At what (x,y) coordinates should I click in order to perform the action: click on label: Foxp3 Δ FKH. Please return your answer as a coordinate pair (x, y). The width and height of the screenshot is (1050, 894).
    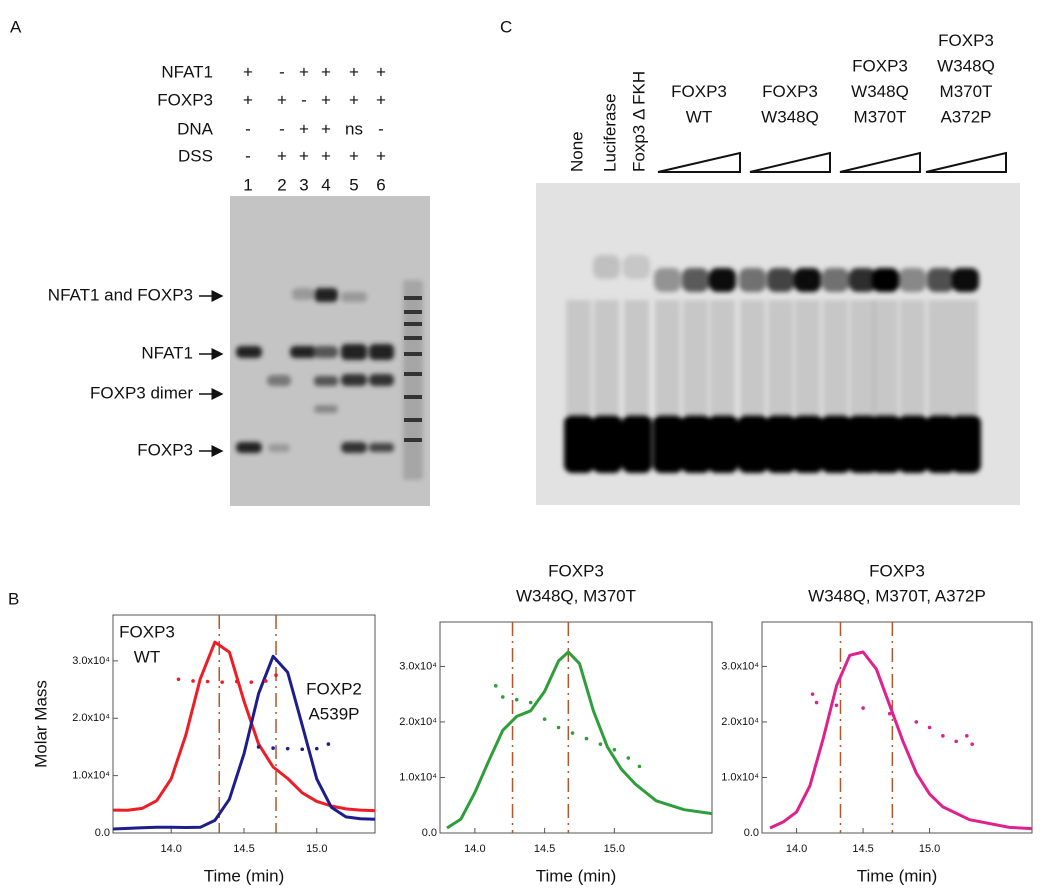
    Looking at the image, I should click on (638, 121).